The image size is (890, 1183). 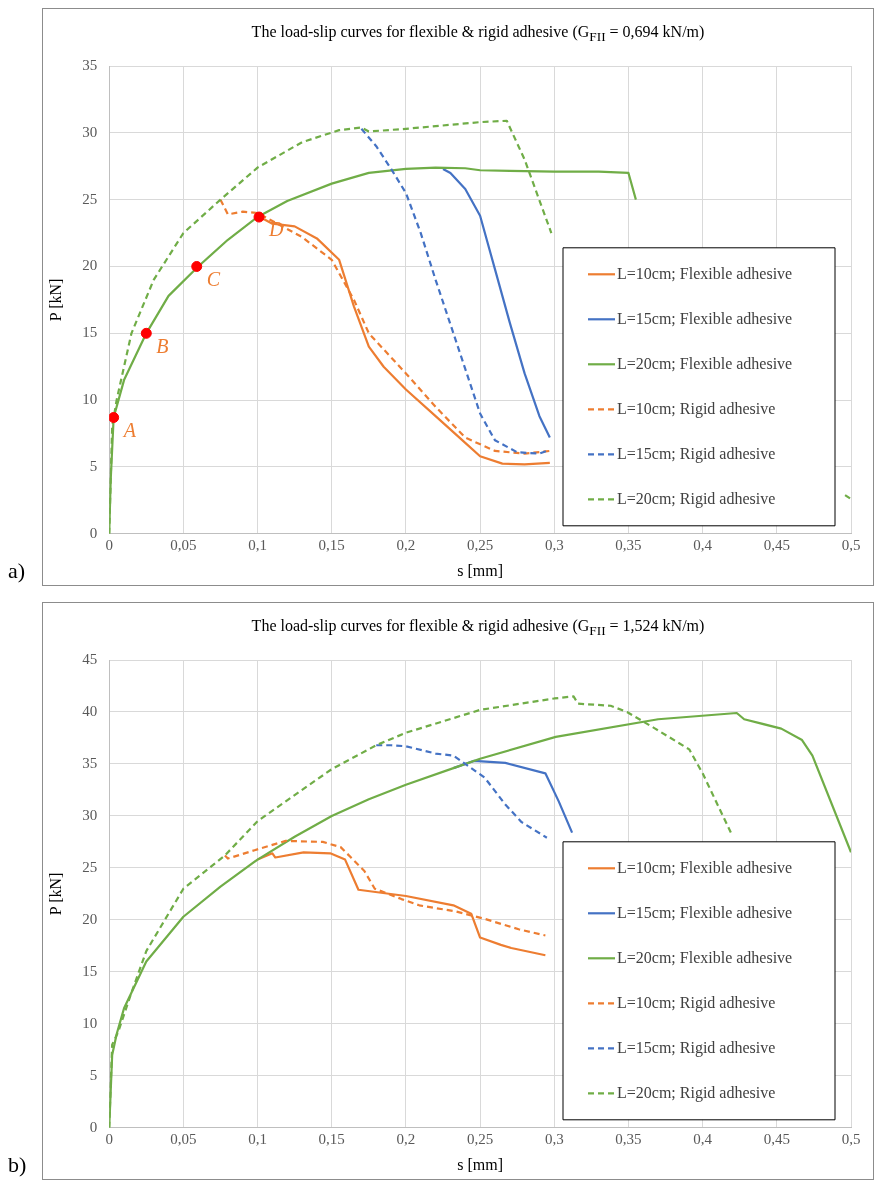 I want to click on chart-title: The load-slip curves for flexible & rigid adhesive (G$_{FII}$ = 1,524 kN/m), so click(x=478, y=628).